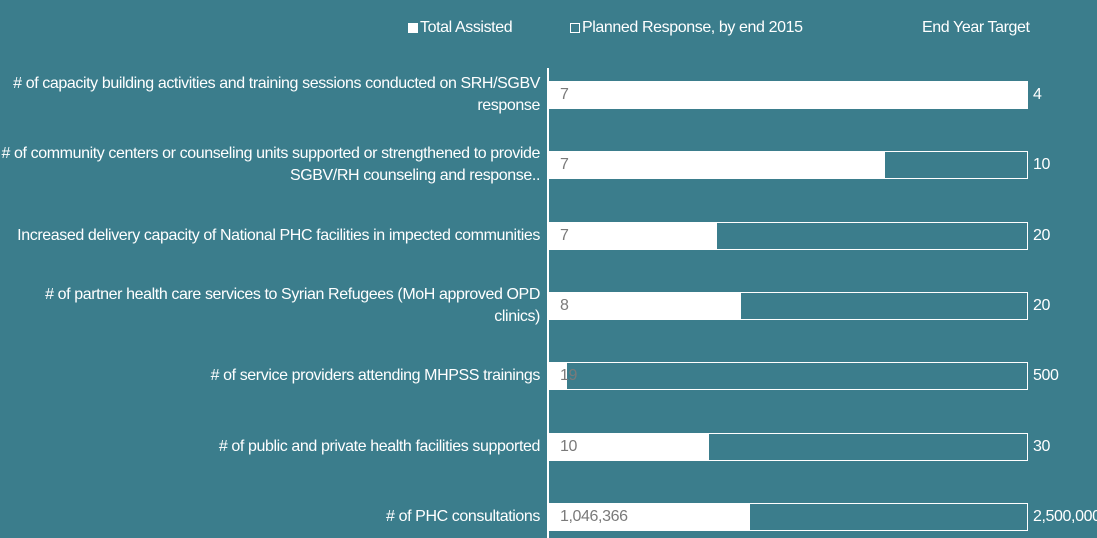 This screenshot has height=538, width=1097. Describe the element at coordinates (1065, 516) in the screenshot. I see `target-label: 2,500,000` at that location.